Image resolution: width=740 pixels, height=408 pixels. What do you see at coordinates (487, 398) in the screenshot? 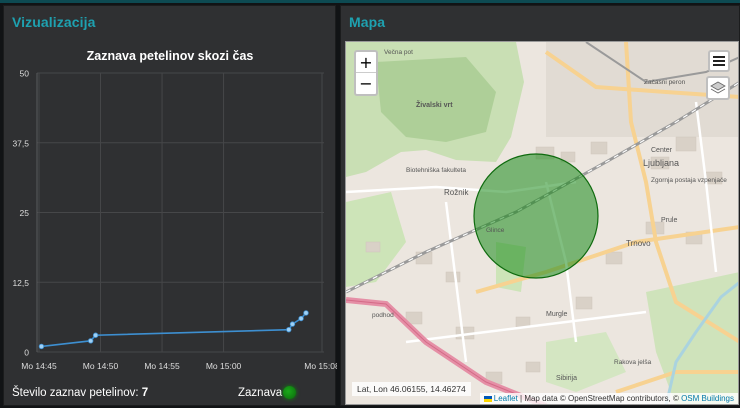
I see `ukraine-flag-icon` at bounding box center [487, 398].